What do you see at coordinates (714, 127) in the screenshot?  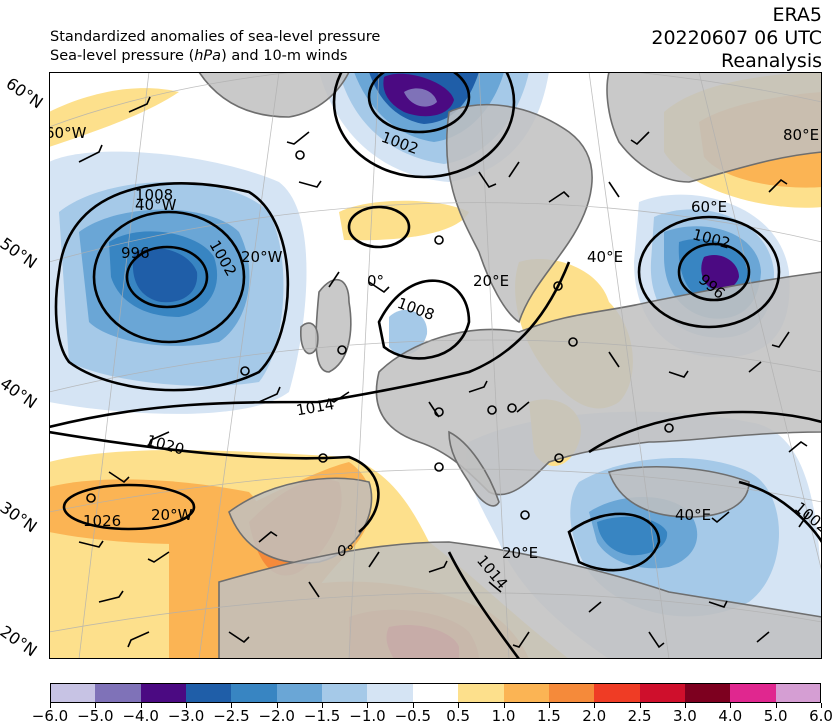 I see `land-arctic-russia` at bounding box center [714, 127].